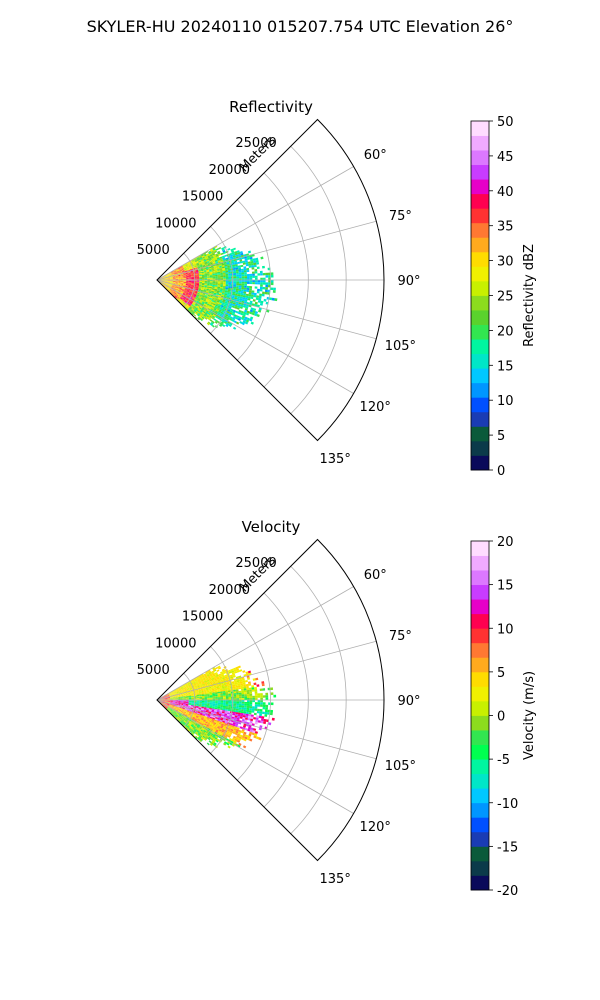  I want to click on azimuth-tick-label: 90°, so click(408, 281).